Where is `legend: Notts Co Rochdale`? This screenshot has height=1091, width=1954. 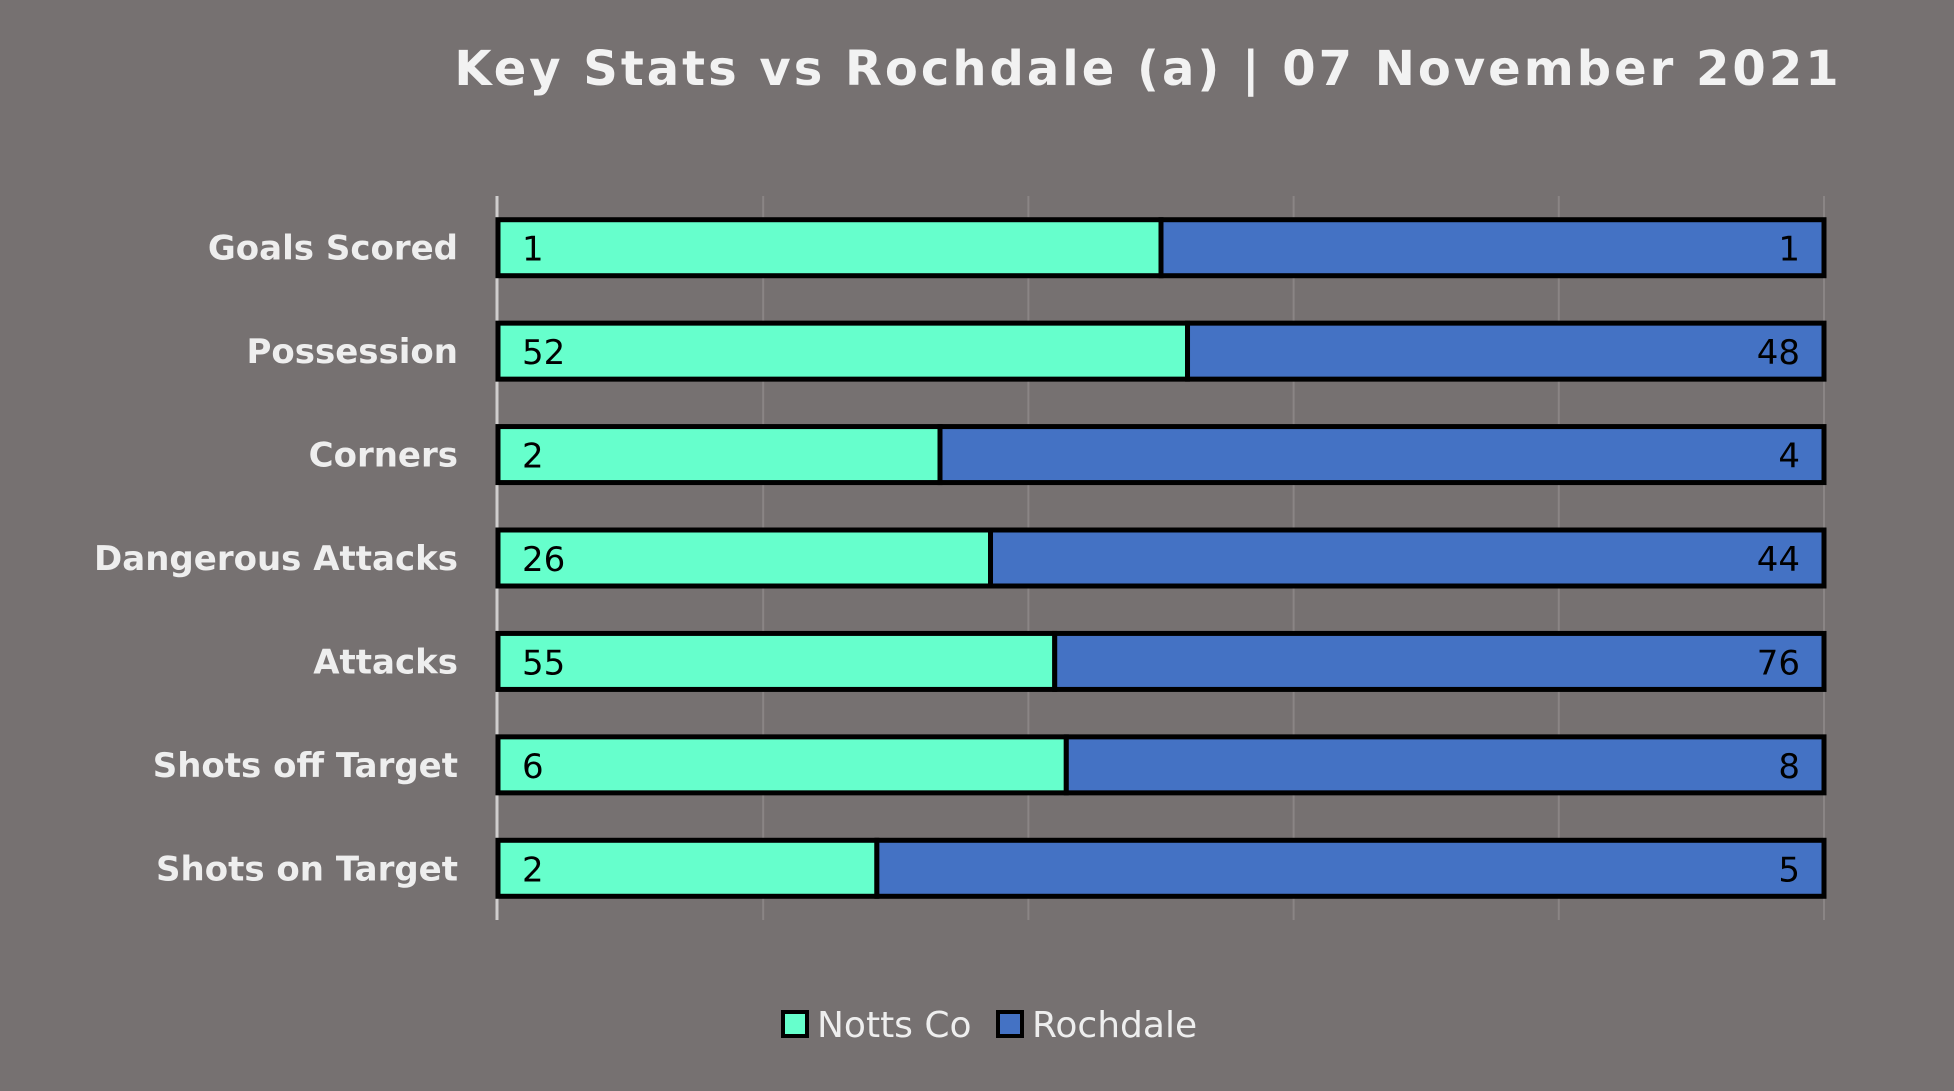 legend: Notts Co Rochdale is located at coordinates (989, 1025).